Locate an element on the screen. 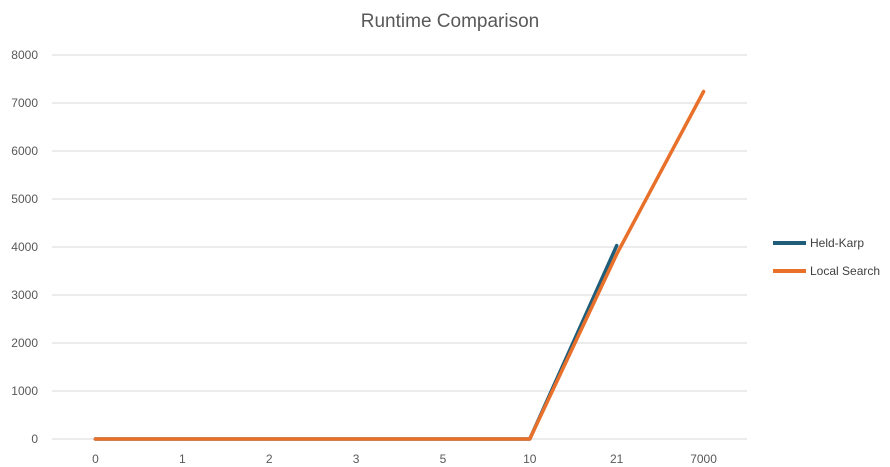 Image resolution: width=890 pixels, height=467 pixels. y-tick-label: 7000 is located at coordinates (24, 103).